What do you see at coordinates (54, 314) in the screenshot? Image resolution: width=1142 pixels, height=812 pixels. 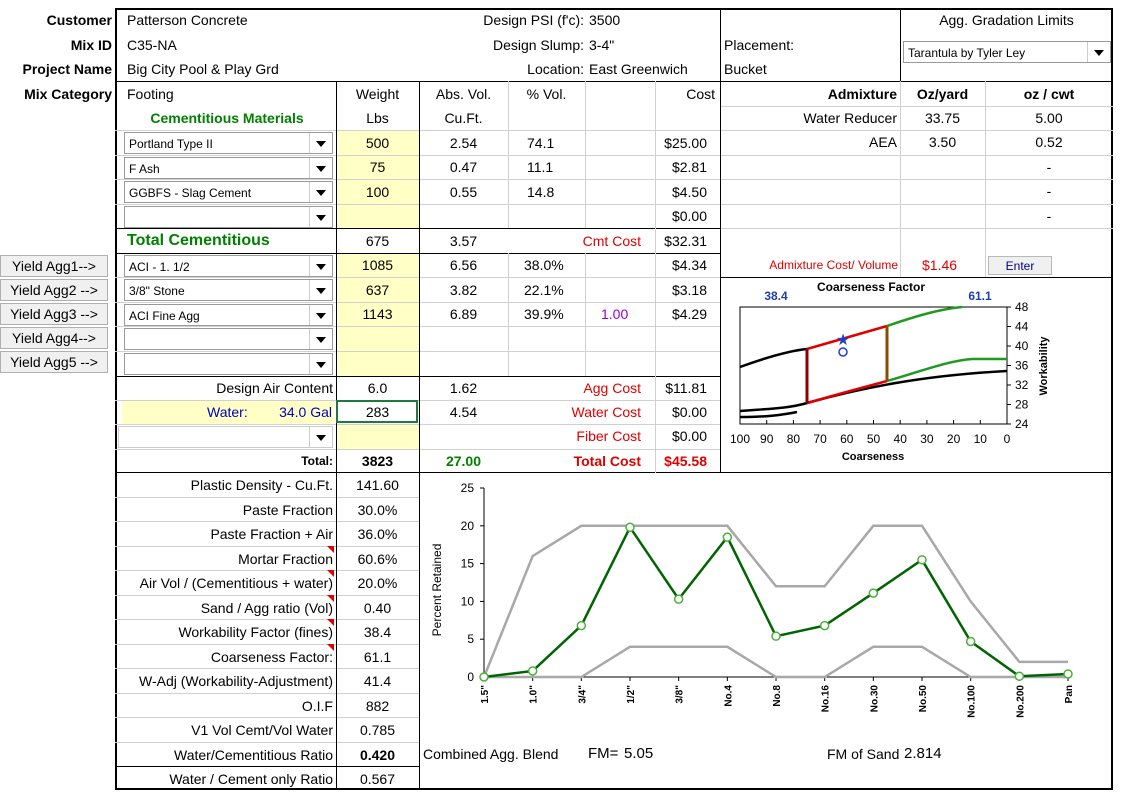 I see `yield-agg3-button: Yield Agg3 -->` at bounding box center [54, 314].